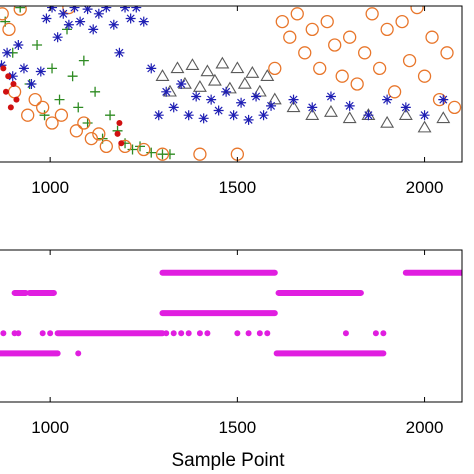  What do you see at coordinates (237, 427) in the screenshot?
I see `bottom-x-tick-label: 1500` at bounding box center [237, 427].